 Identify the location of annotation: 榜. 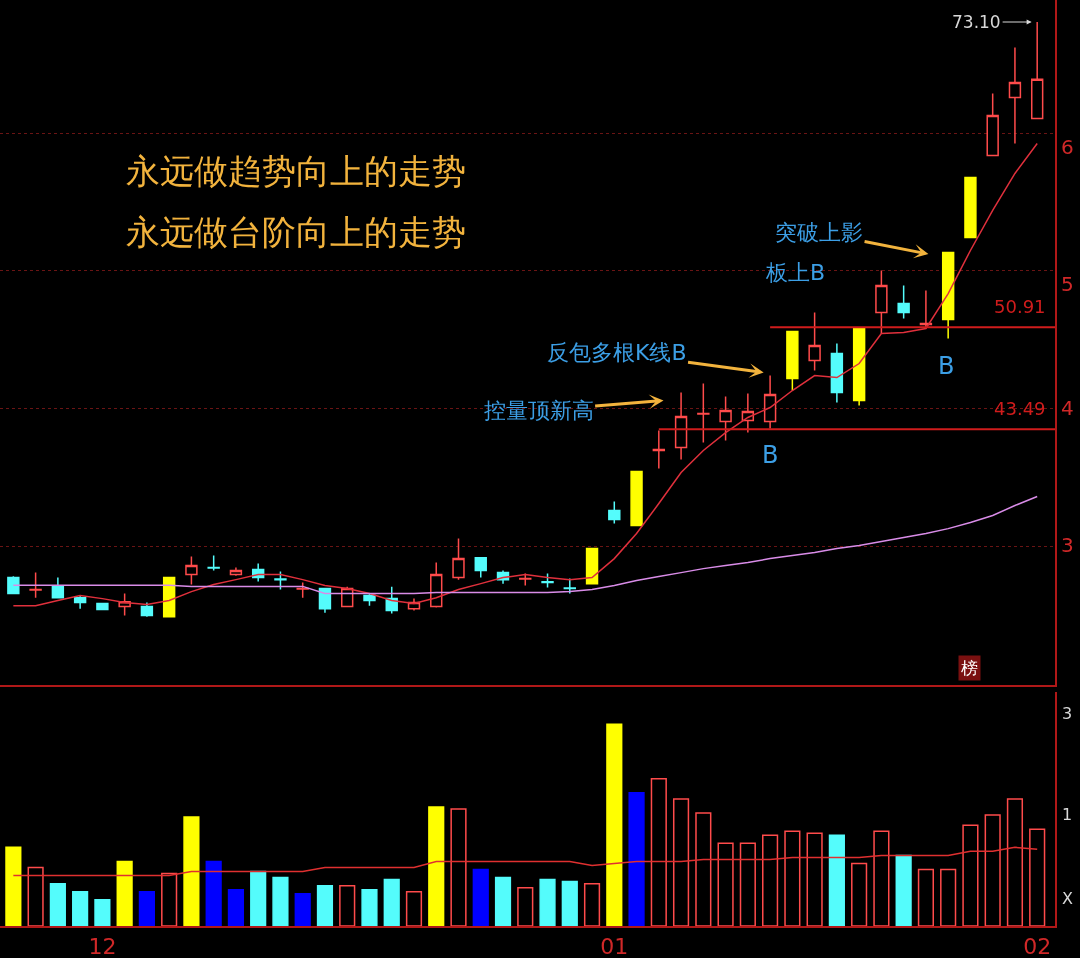
(969, 668).